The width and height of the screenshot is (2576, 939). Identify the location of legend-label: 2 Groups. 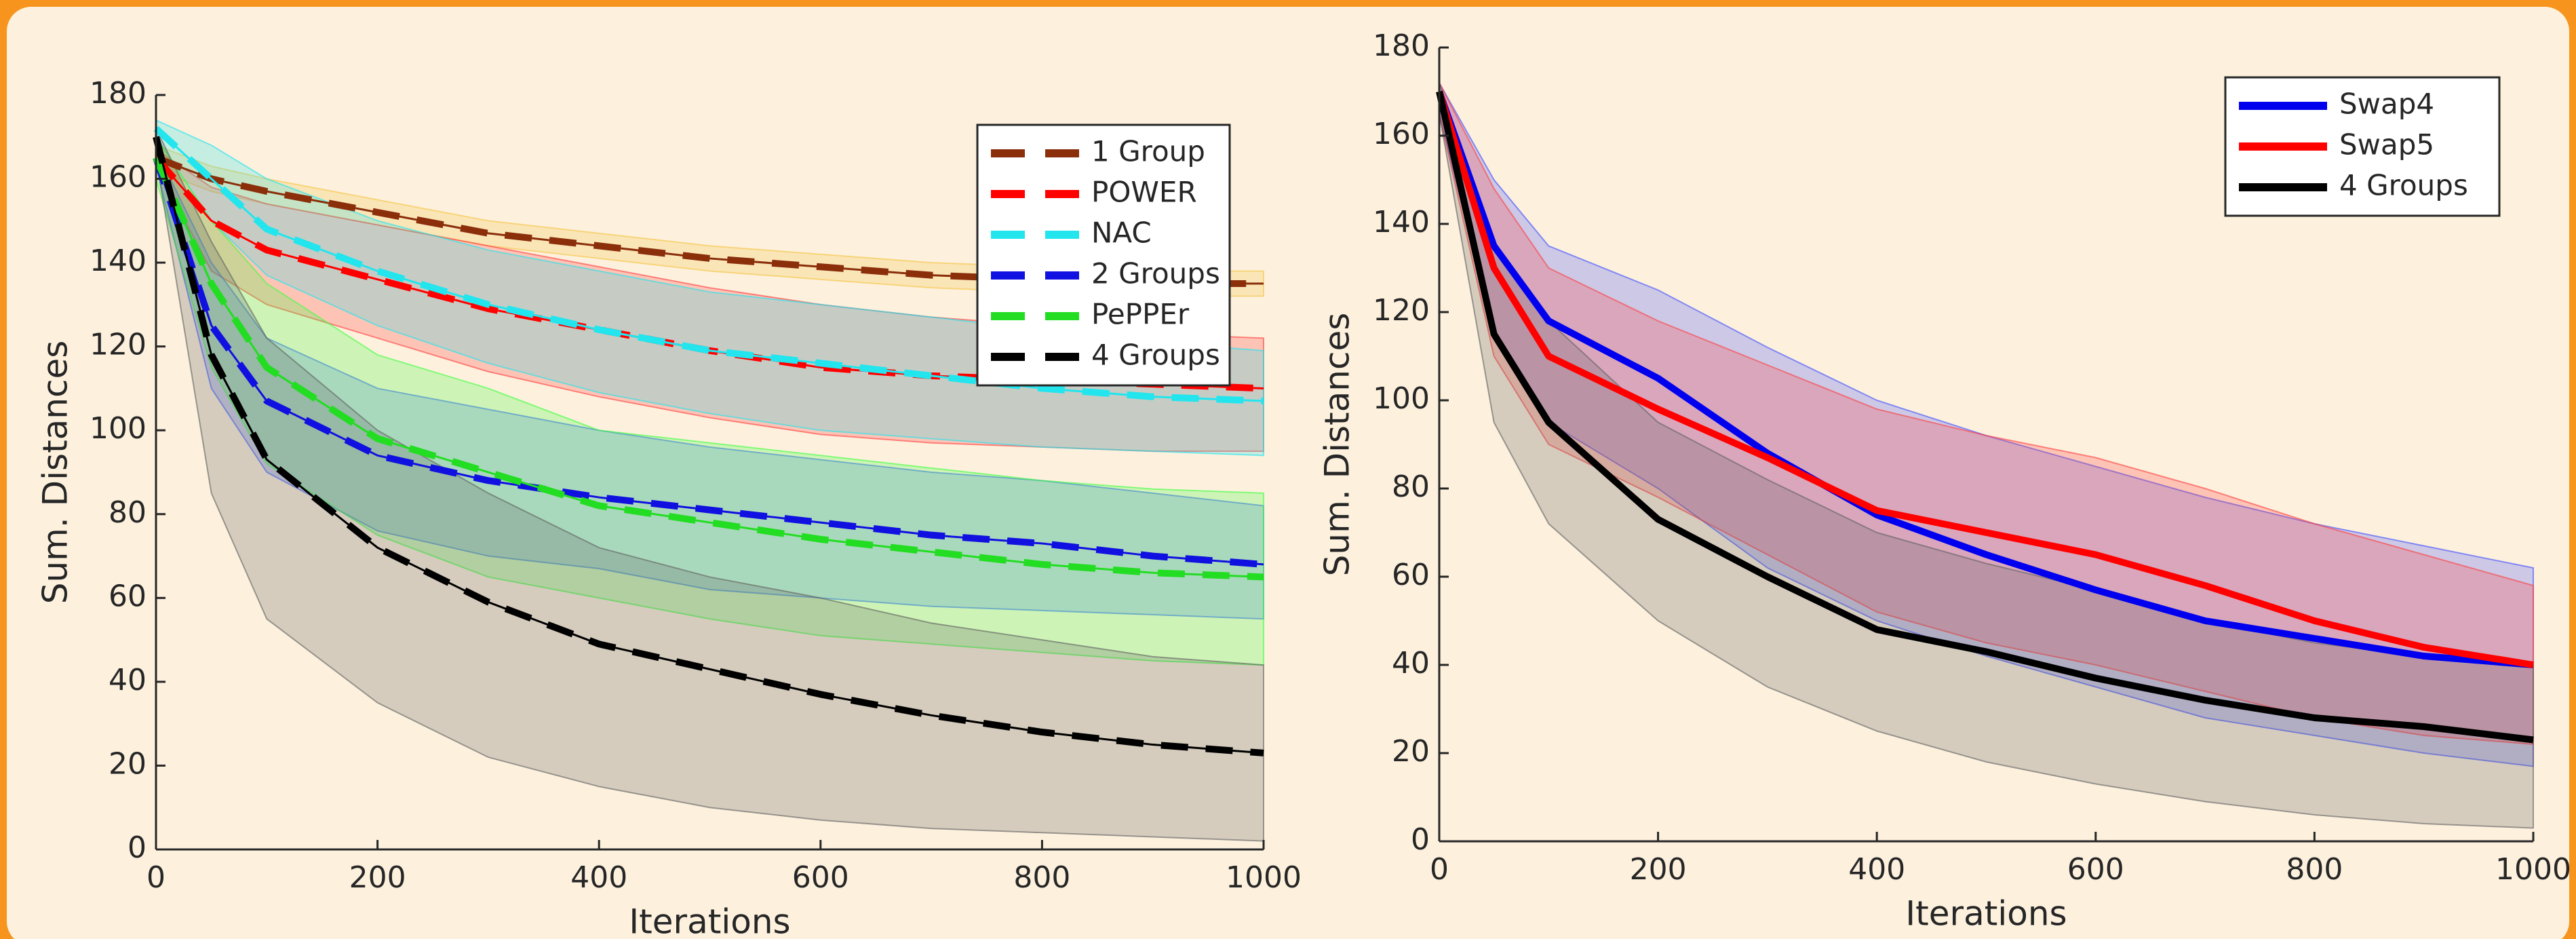
(1155, 273).